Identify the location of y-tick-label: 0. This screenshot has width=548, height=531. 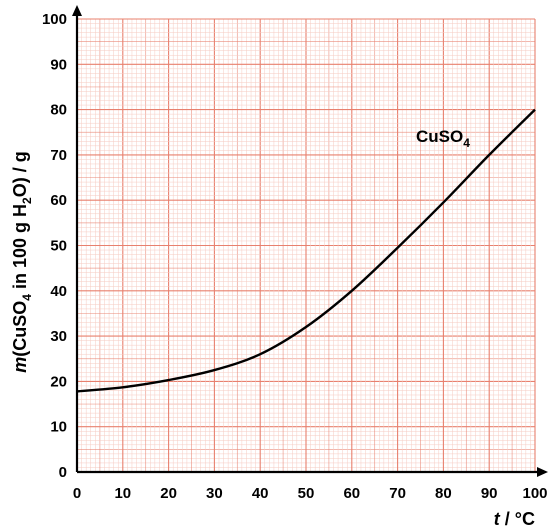
(63, 472).